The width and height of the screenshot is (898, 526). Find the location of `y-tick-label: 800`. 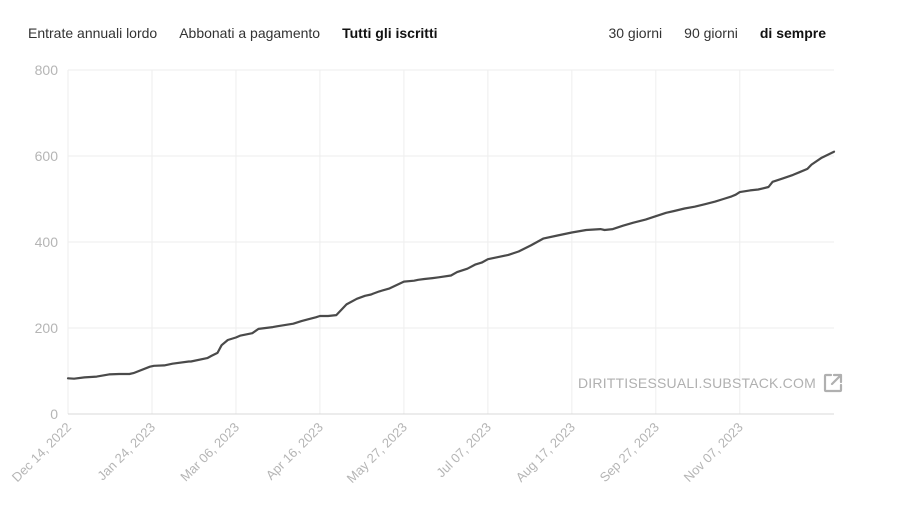

y-tick-label: 800 is located at coordinates (47, 70).